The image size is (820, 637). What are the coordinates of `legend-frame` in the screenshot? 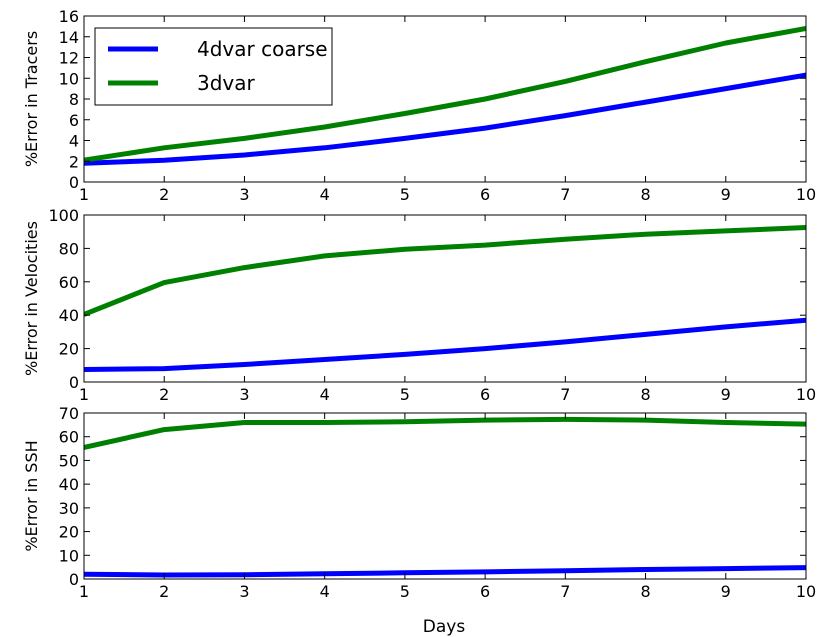 It's located at (213, 66).